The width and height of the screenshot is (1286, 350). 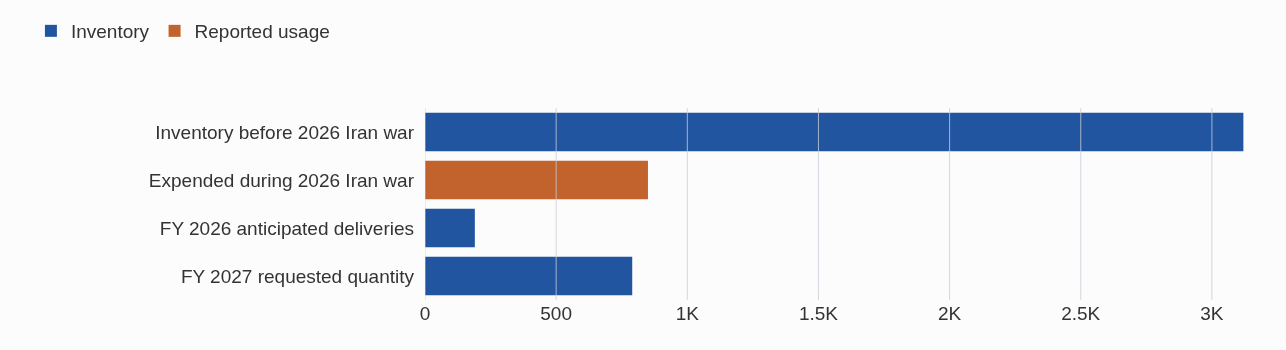 What do you see at coordinates (556, 313) in the screenshot?
I see `x-tick-label: 500` at bounding box center [556, 313].